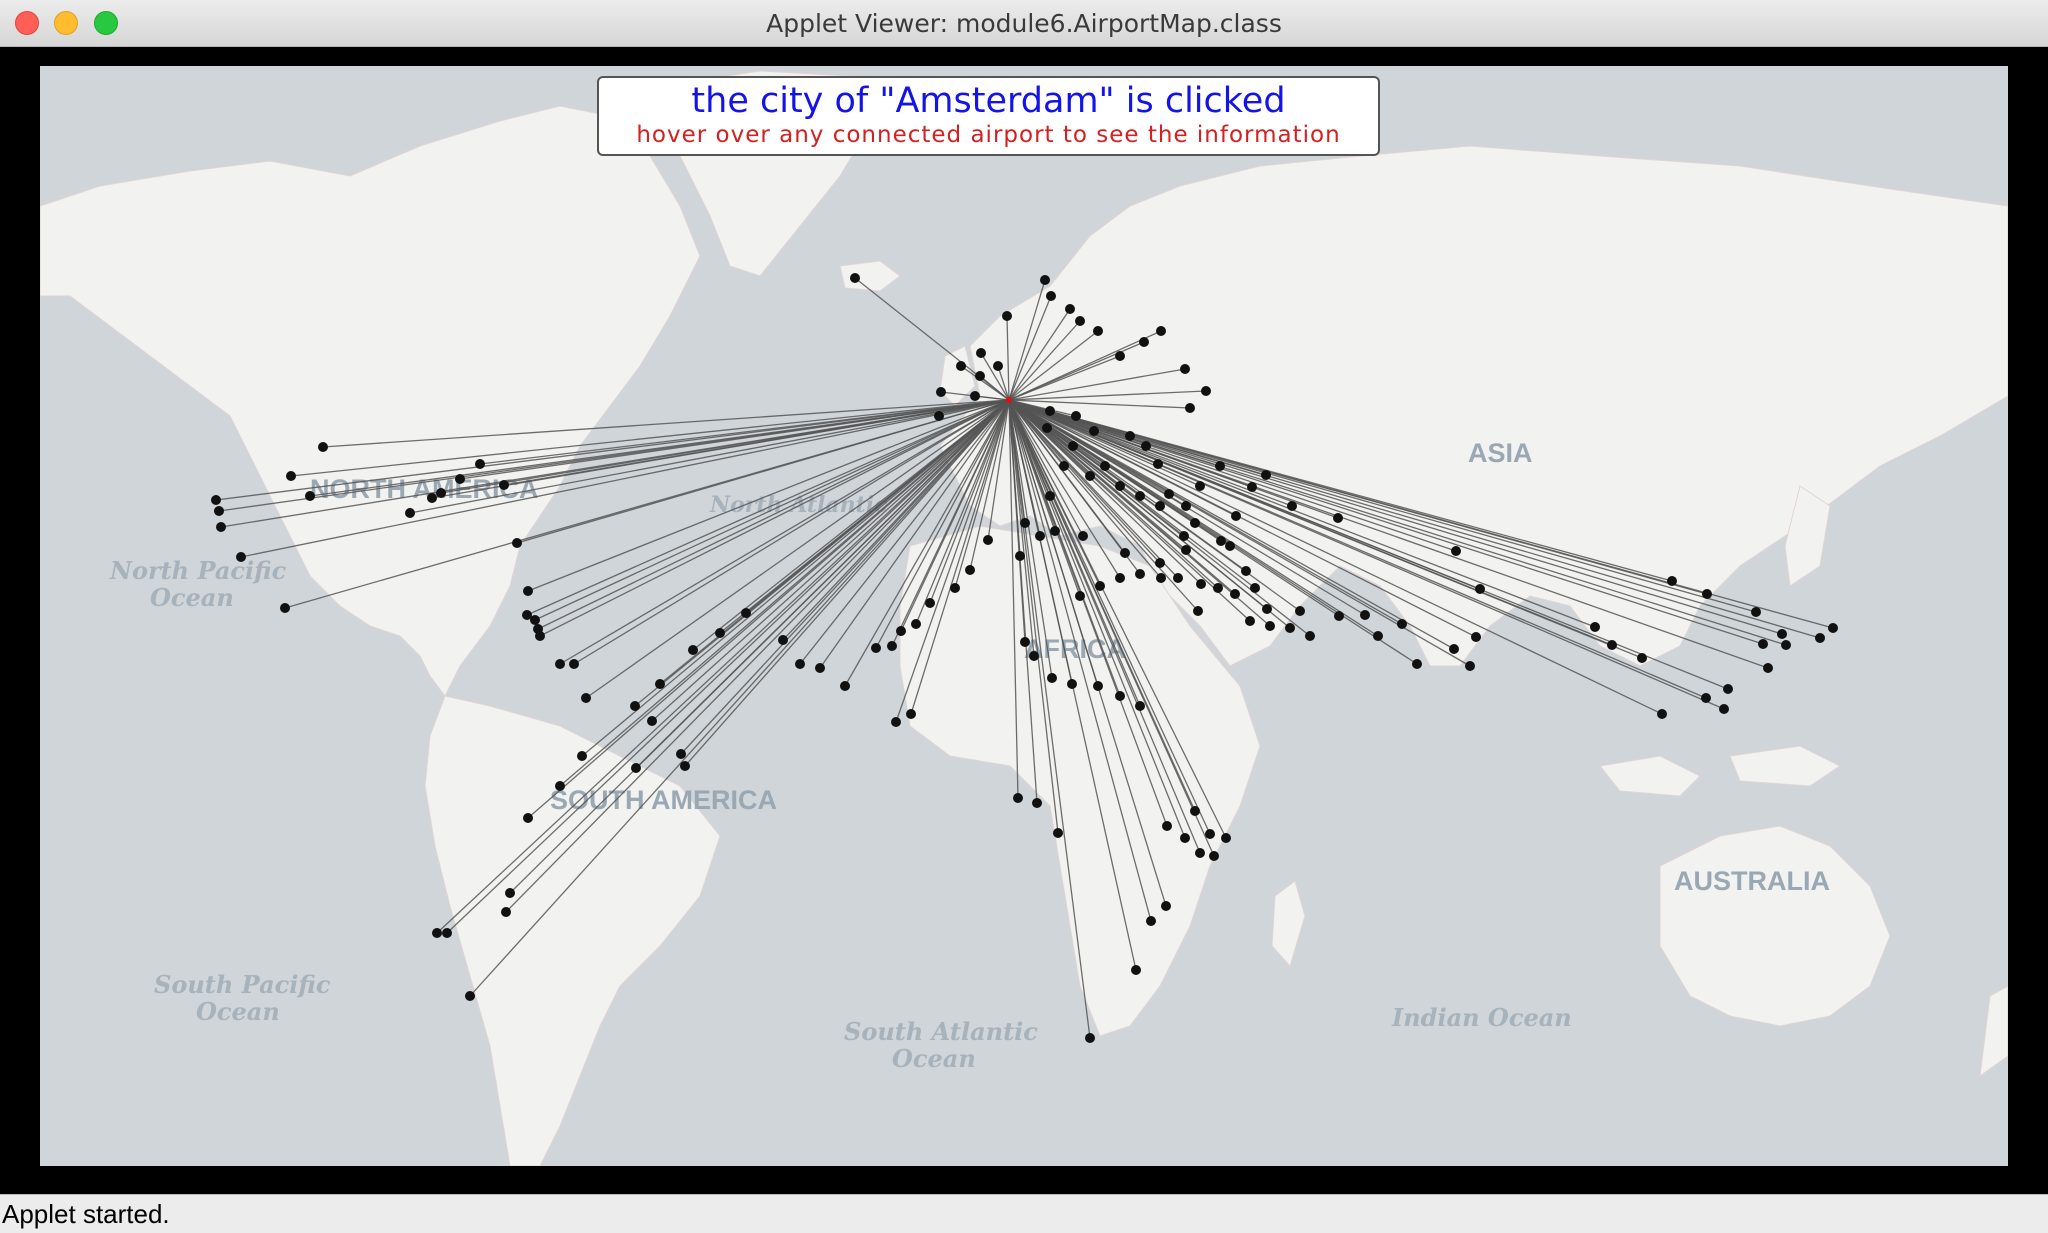 The image size is (2048, 1233). I want to click on minimize-window-button, so click(66, 23).